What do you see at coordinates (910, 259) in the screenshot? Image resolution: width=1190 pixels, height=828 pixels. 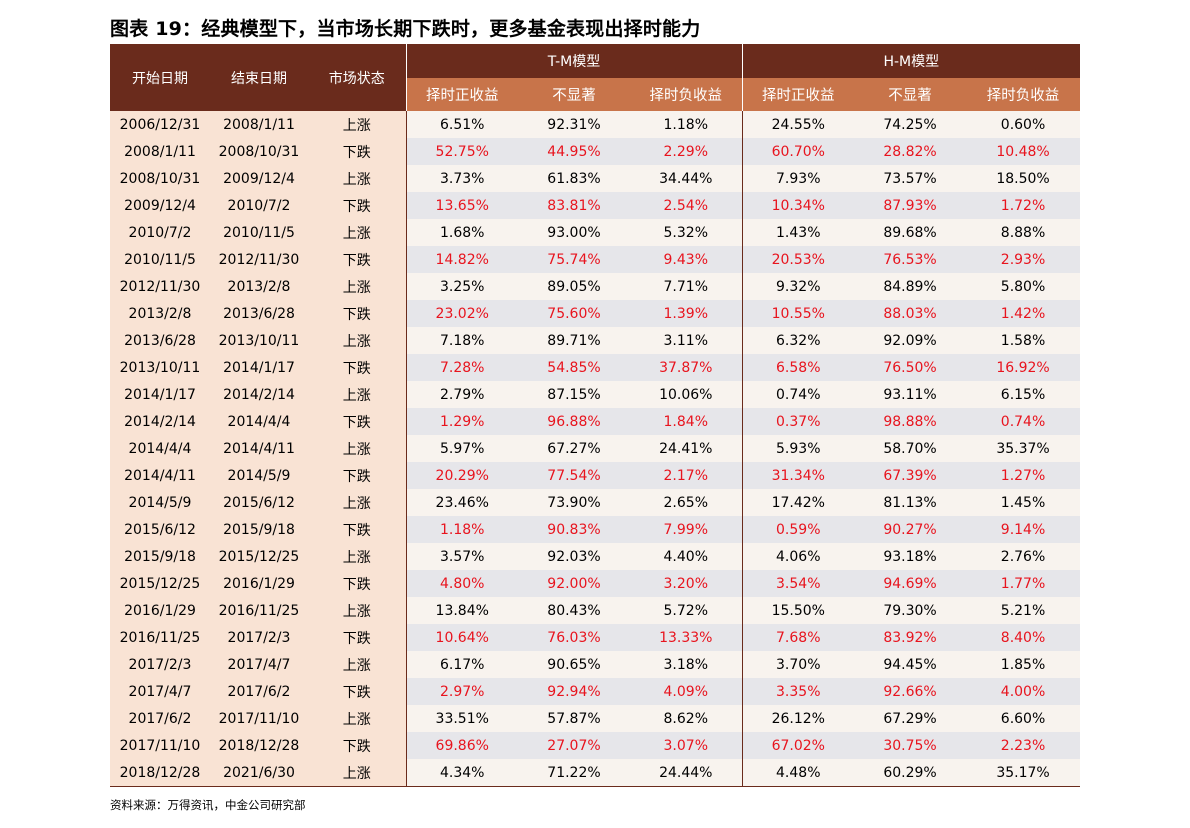 I see `hm-insignificant-cell: 76.53%` at bounding box center [910, 259].